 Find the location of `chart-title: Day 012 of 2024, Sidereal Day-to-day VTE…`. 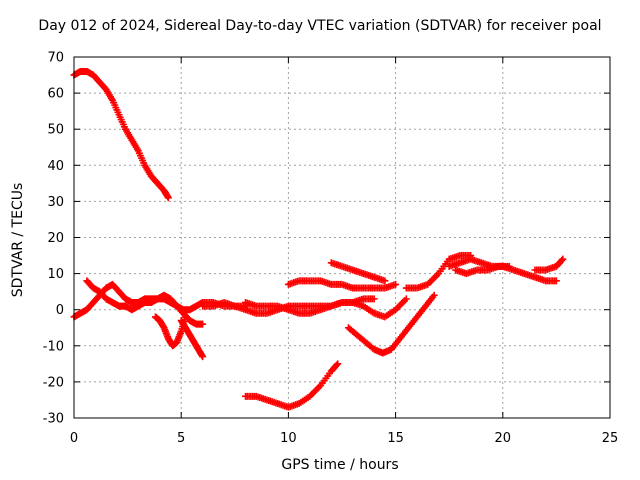

chart-title: Day 012 of 2024, Sidereal Day-to-day VTE… is located at coordinates (320, 26).